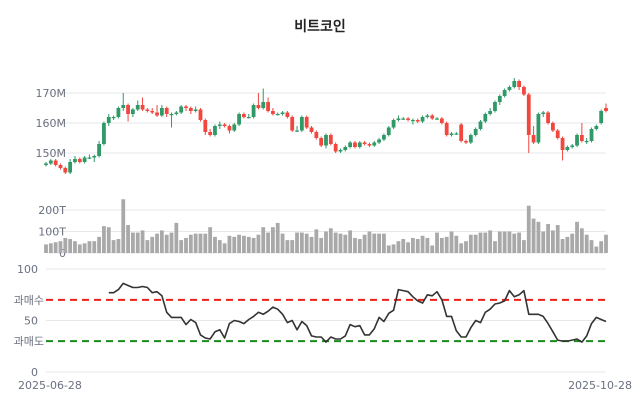  I want to click on volume-tick-label: 200T, so click(52, 210).